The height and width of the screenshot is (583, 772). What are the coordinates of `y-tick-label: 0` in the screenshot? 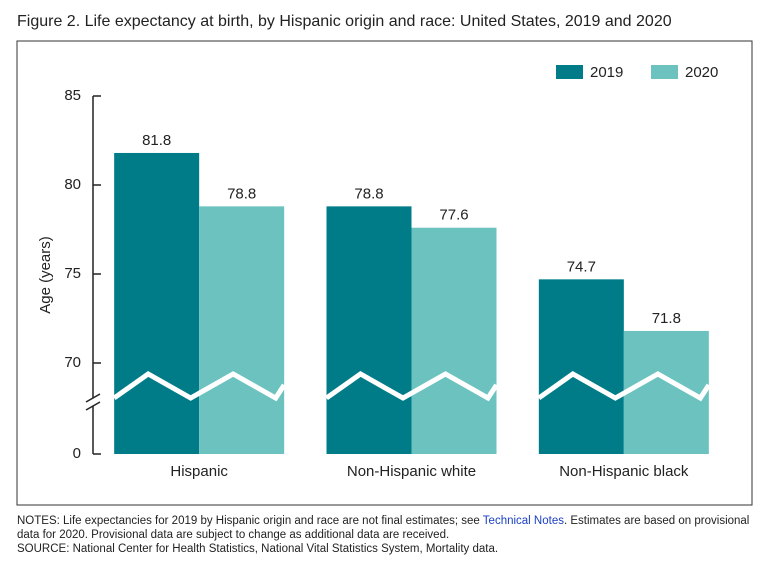 It's located at (77, 453).